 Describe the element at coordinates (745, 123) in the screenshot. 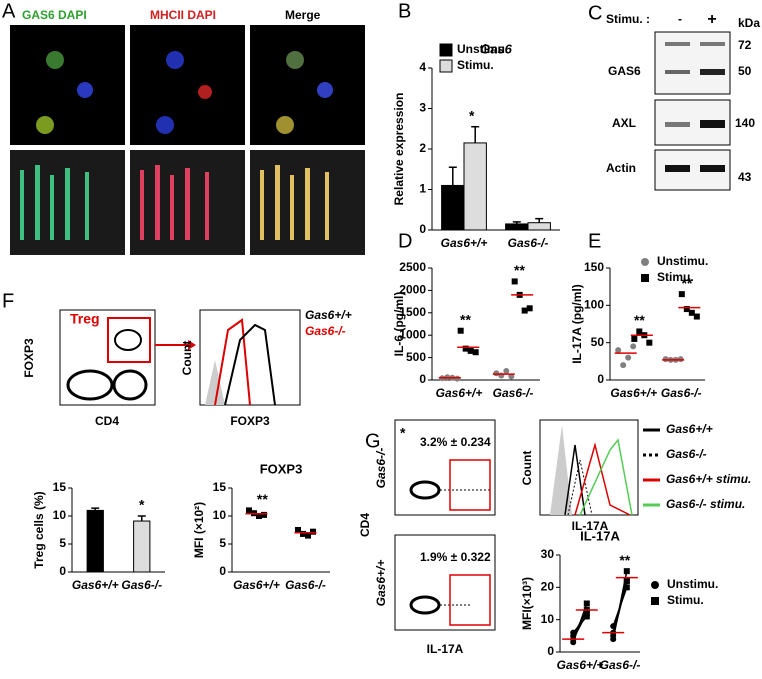

I see `band-size: 140` at that location.